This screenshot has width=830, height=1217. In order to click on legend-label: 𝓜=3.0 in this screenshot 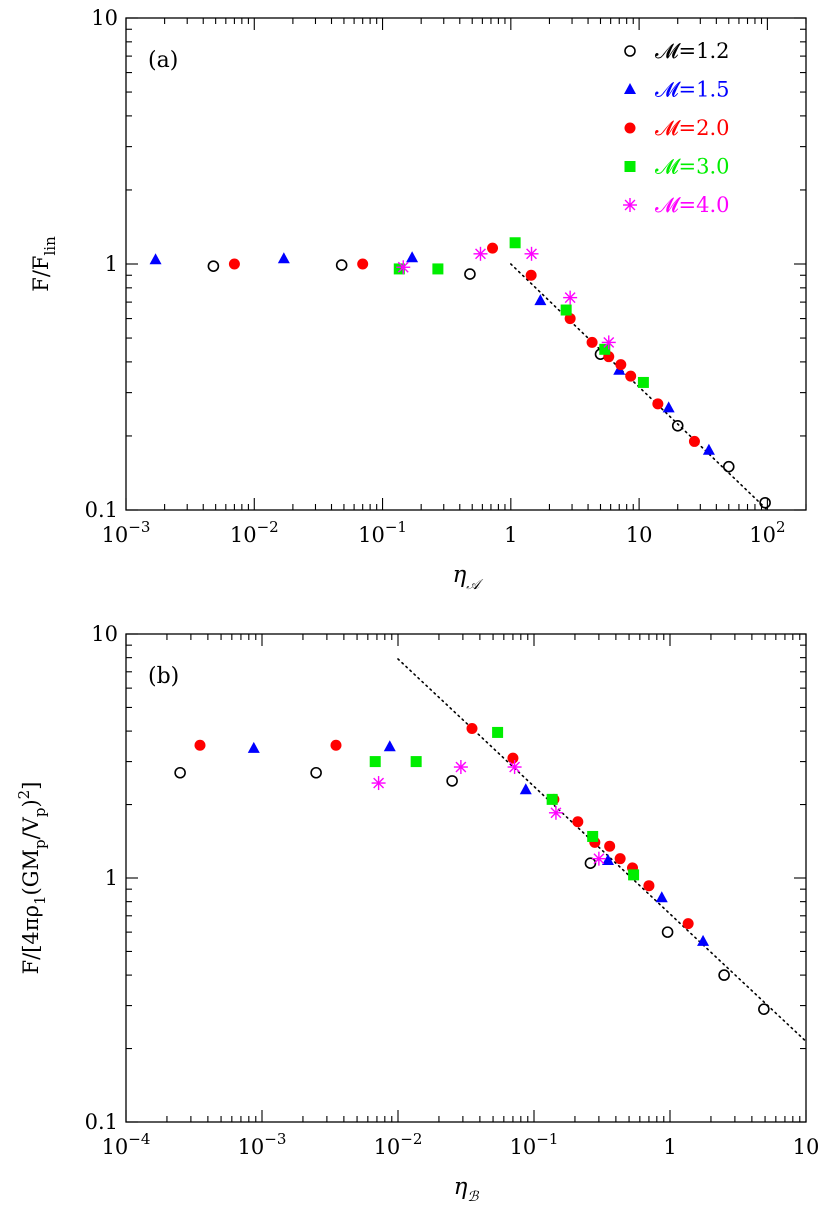, I will do `click(692, 167)`.